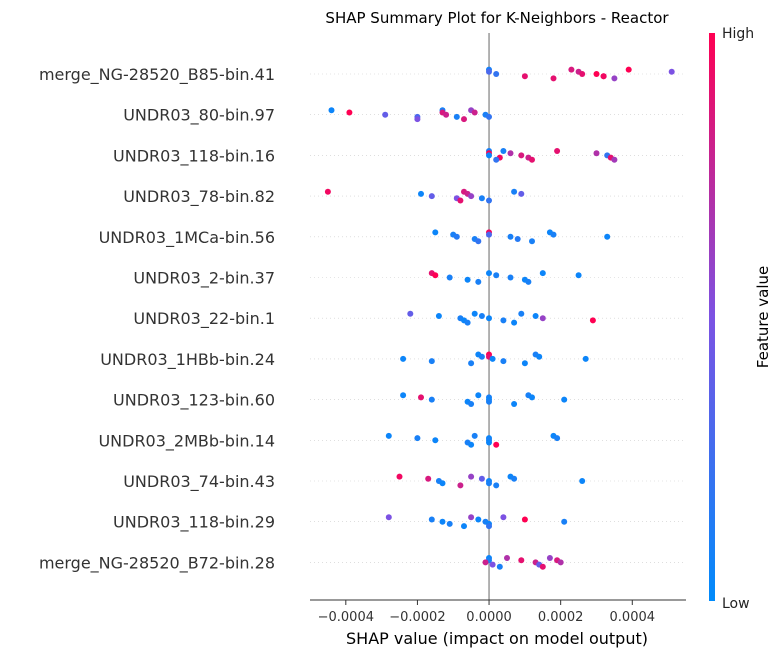  I want to click on feature-label: UNDR03_1HBb-bin.24, so click(187, 360).